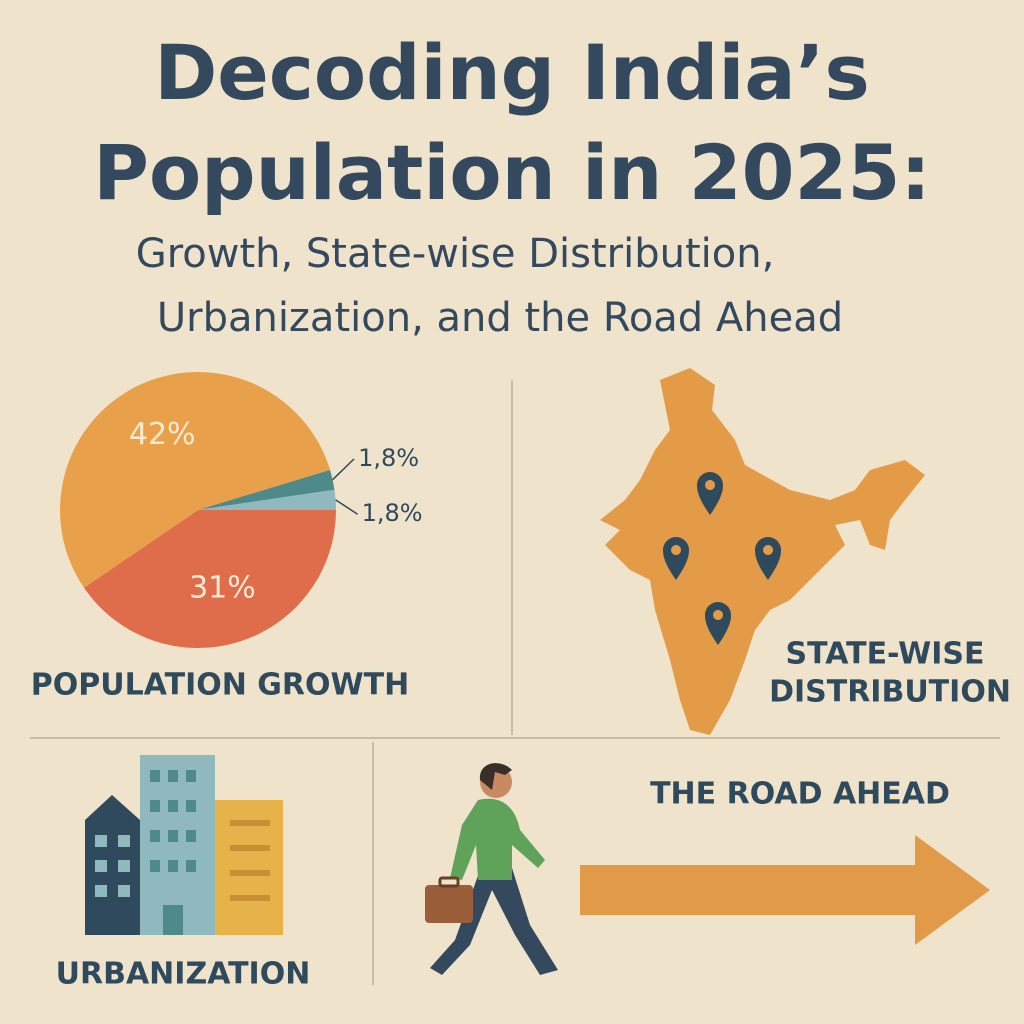  Describe the element at coordinates (455, 254) in the screenshot. I see `subtitle-line: Growth, State-wise Distribution,` at that location.